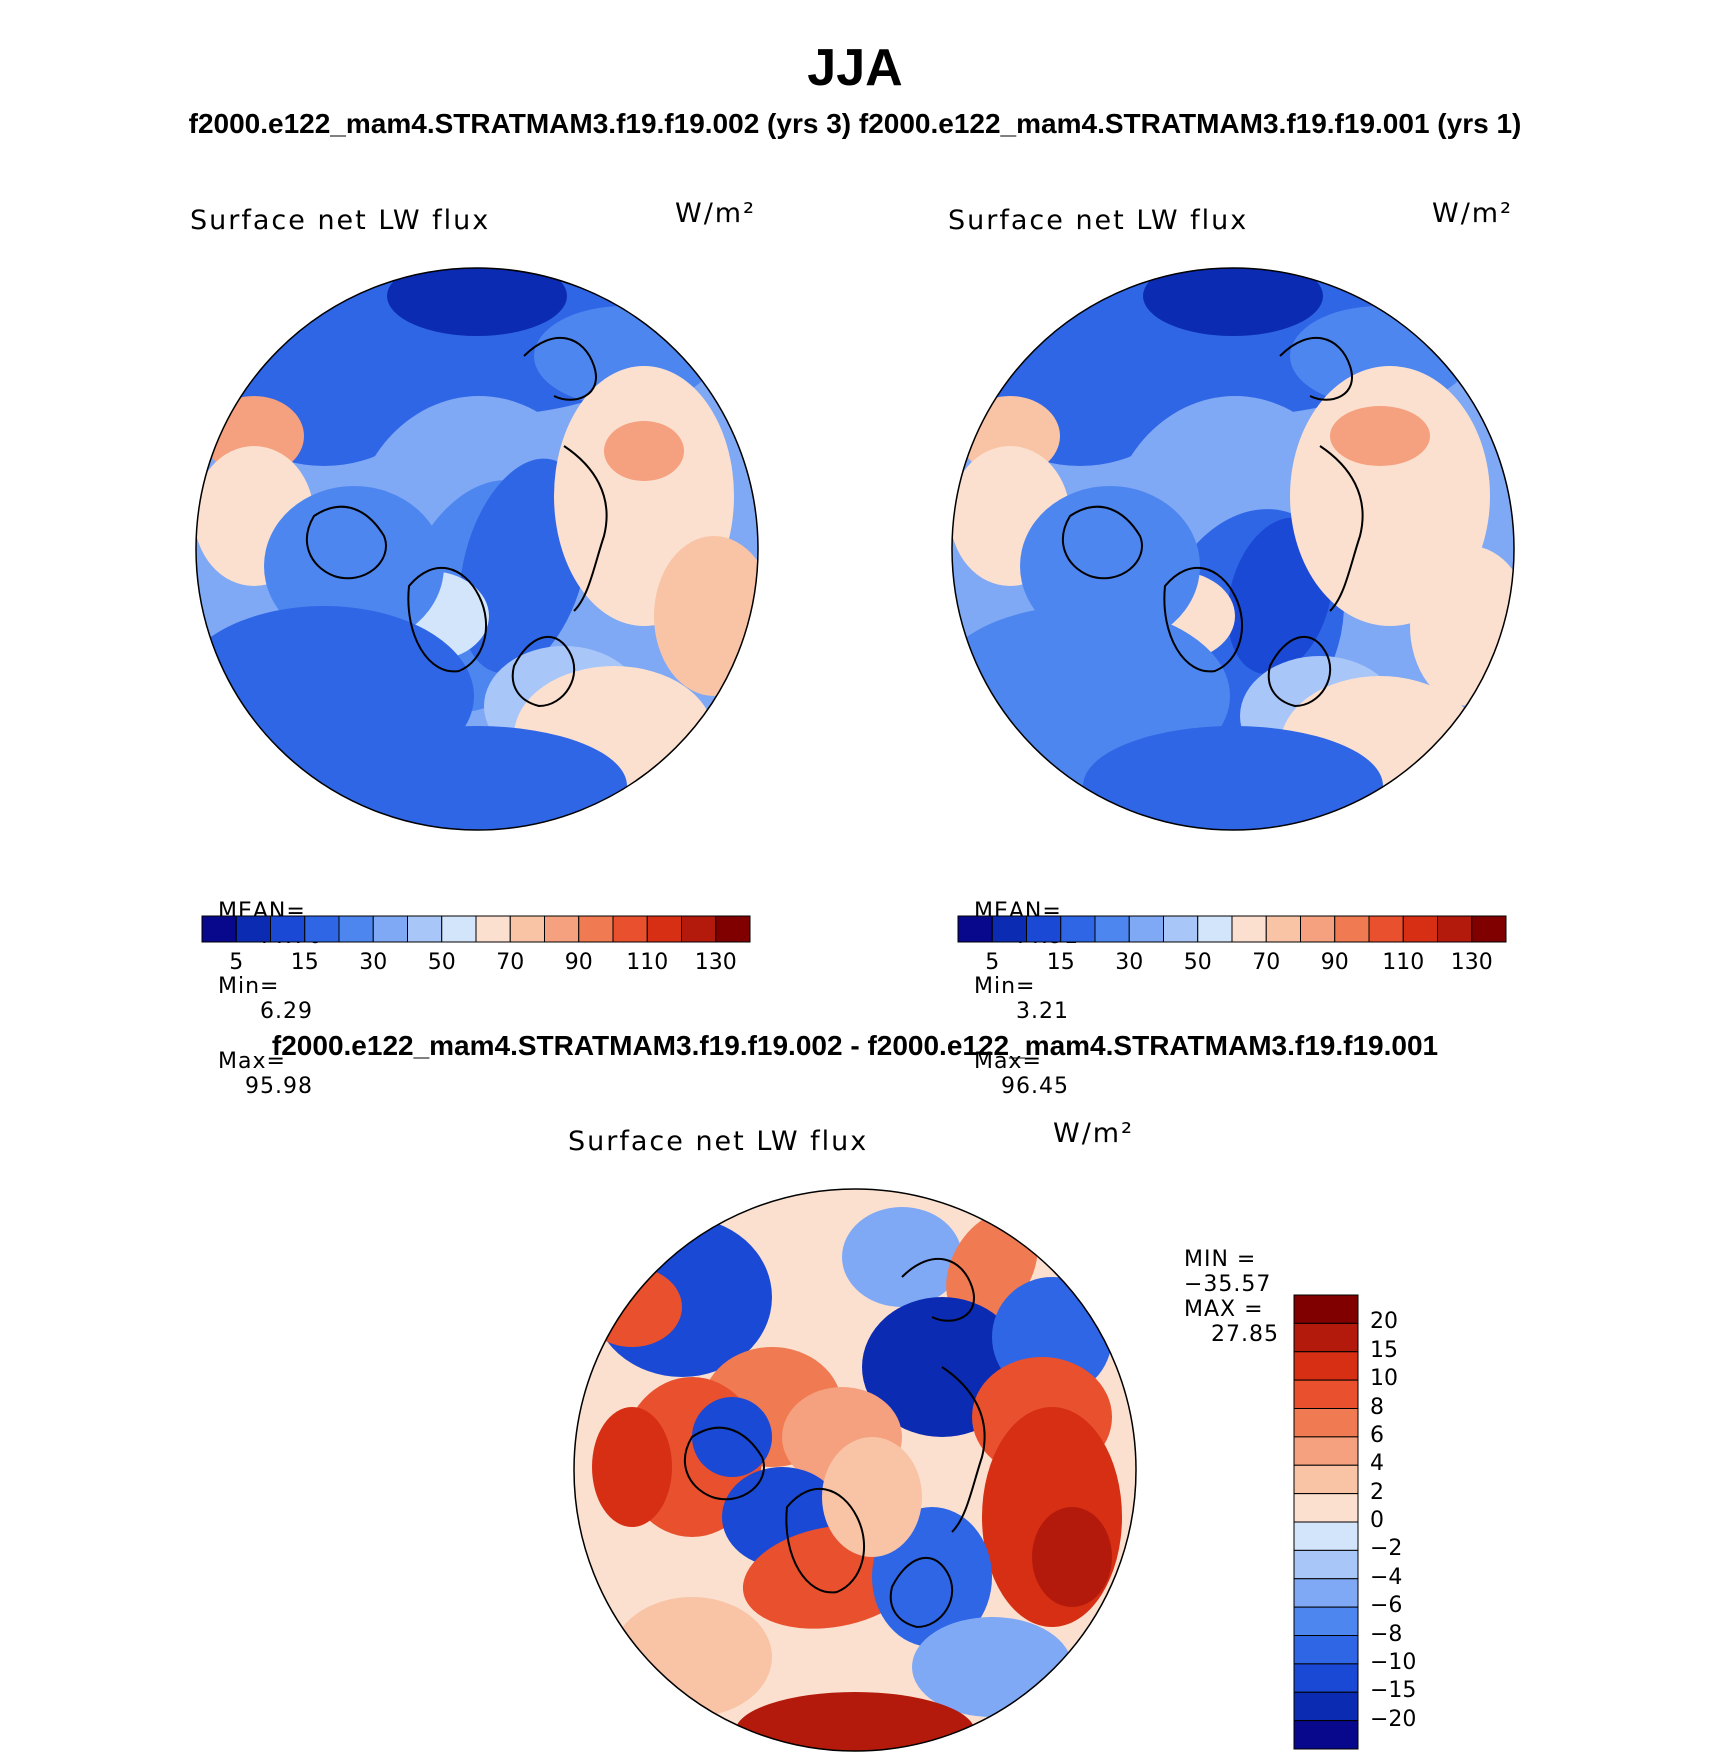 The width and height of the screenshot is (1710, 1764). Describe the element at coordinates (1393, 1662) in the screenshot. I see `colorbar-tick-label: −10` at that location.